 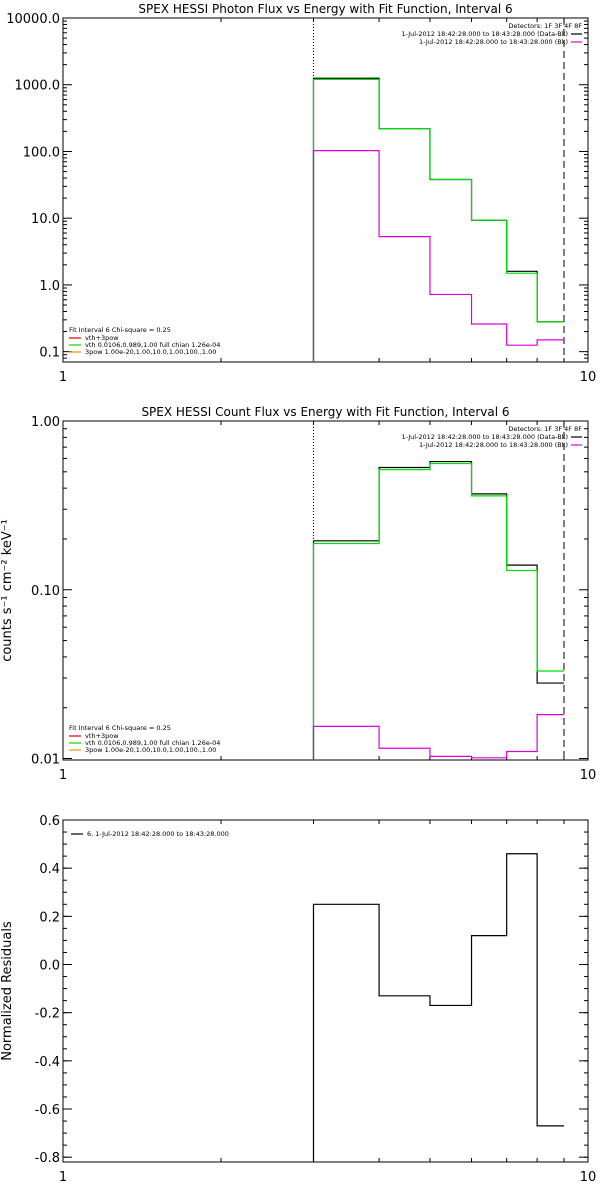 I want to click on y-tick-label: 100.0, so click(x=41, y=152).